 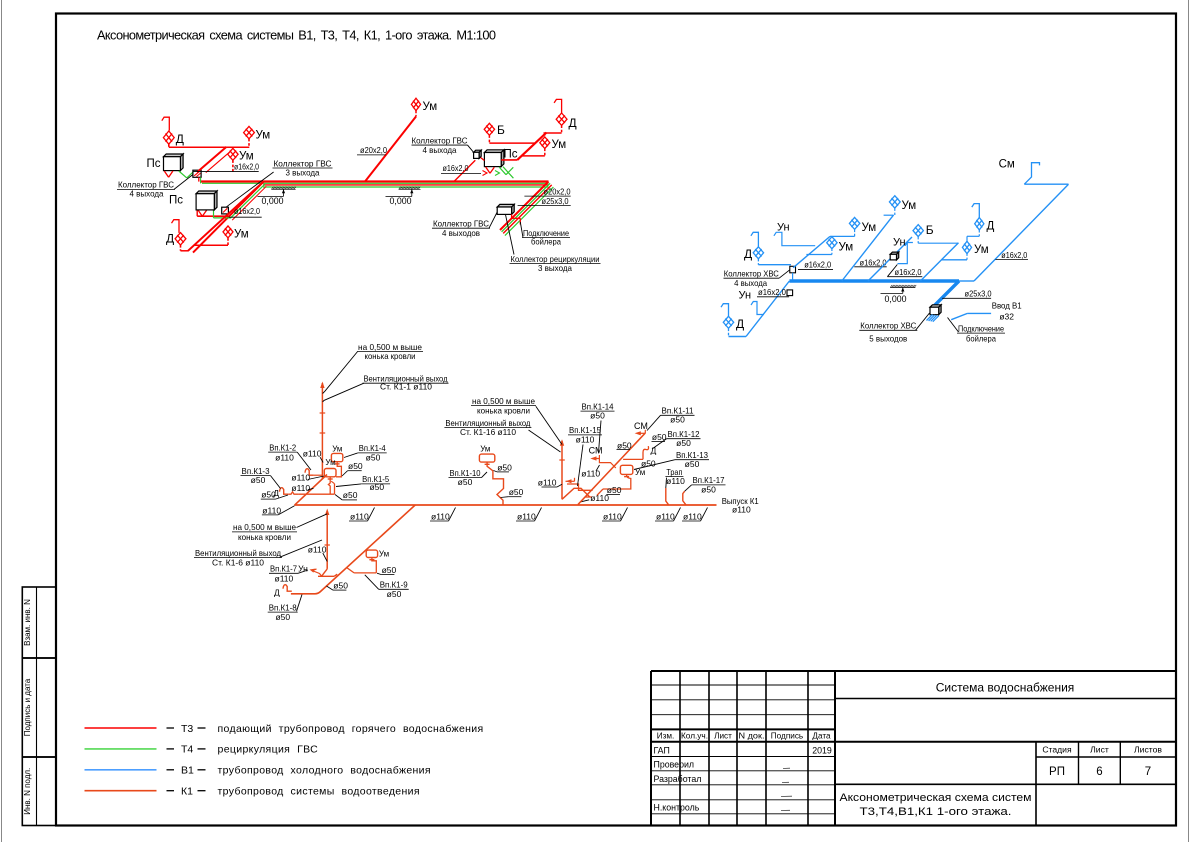 What do you see at coordinates (406, 387) in the screenshot?
I see `svg-text: Ст. К1-1 ø110` at bounding box center [406, 387].